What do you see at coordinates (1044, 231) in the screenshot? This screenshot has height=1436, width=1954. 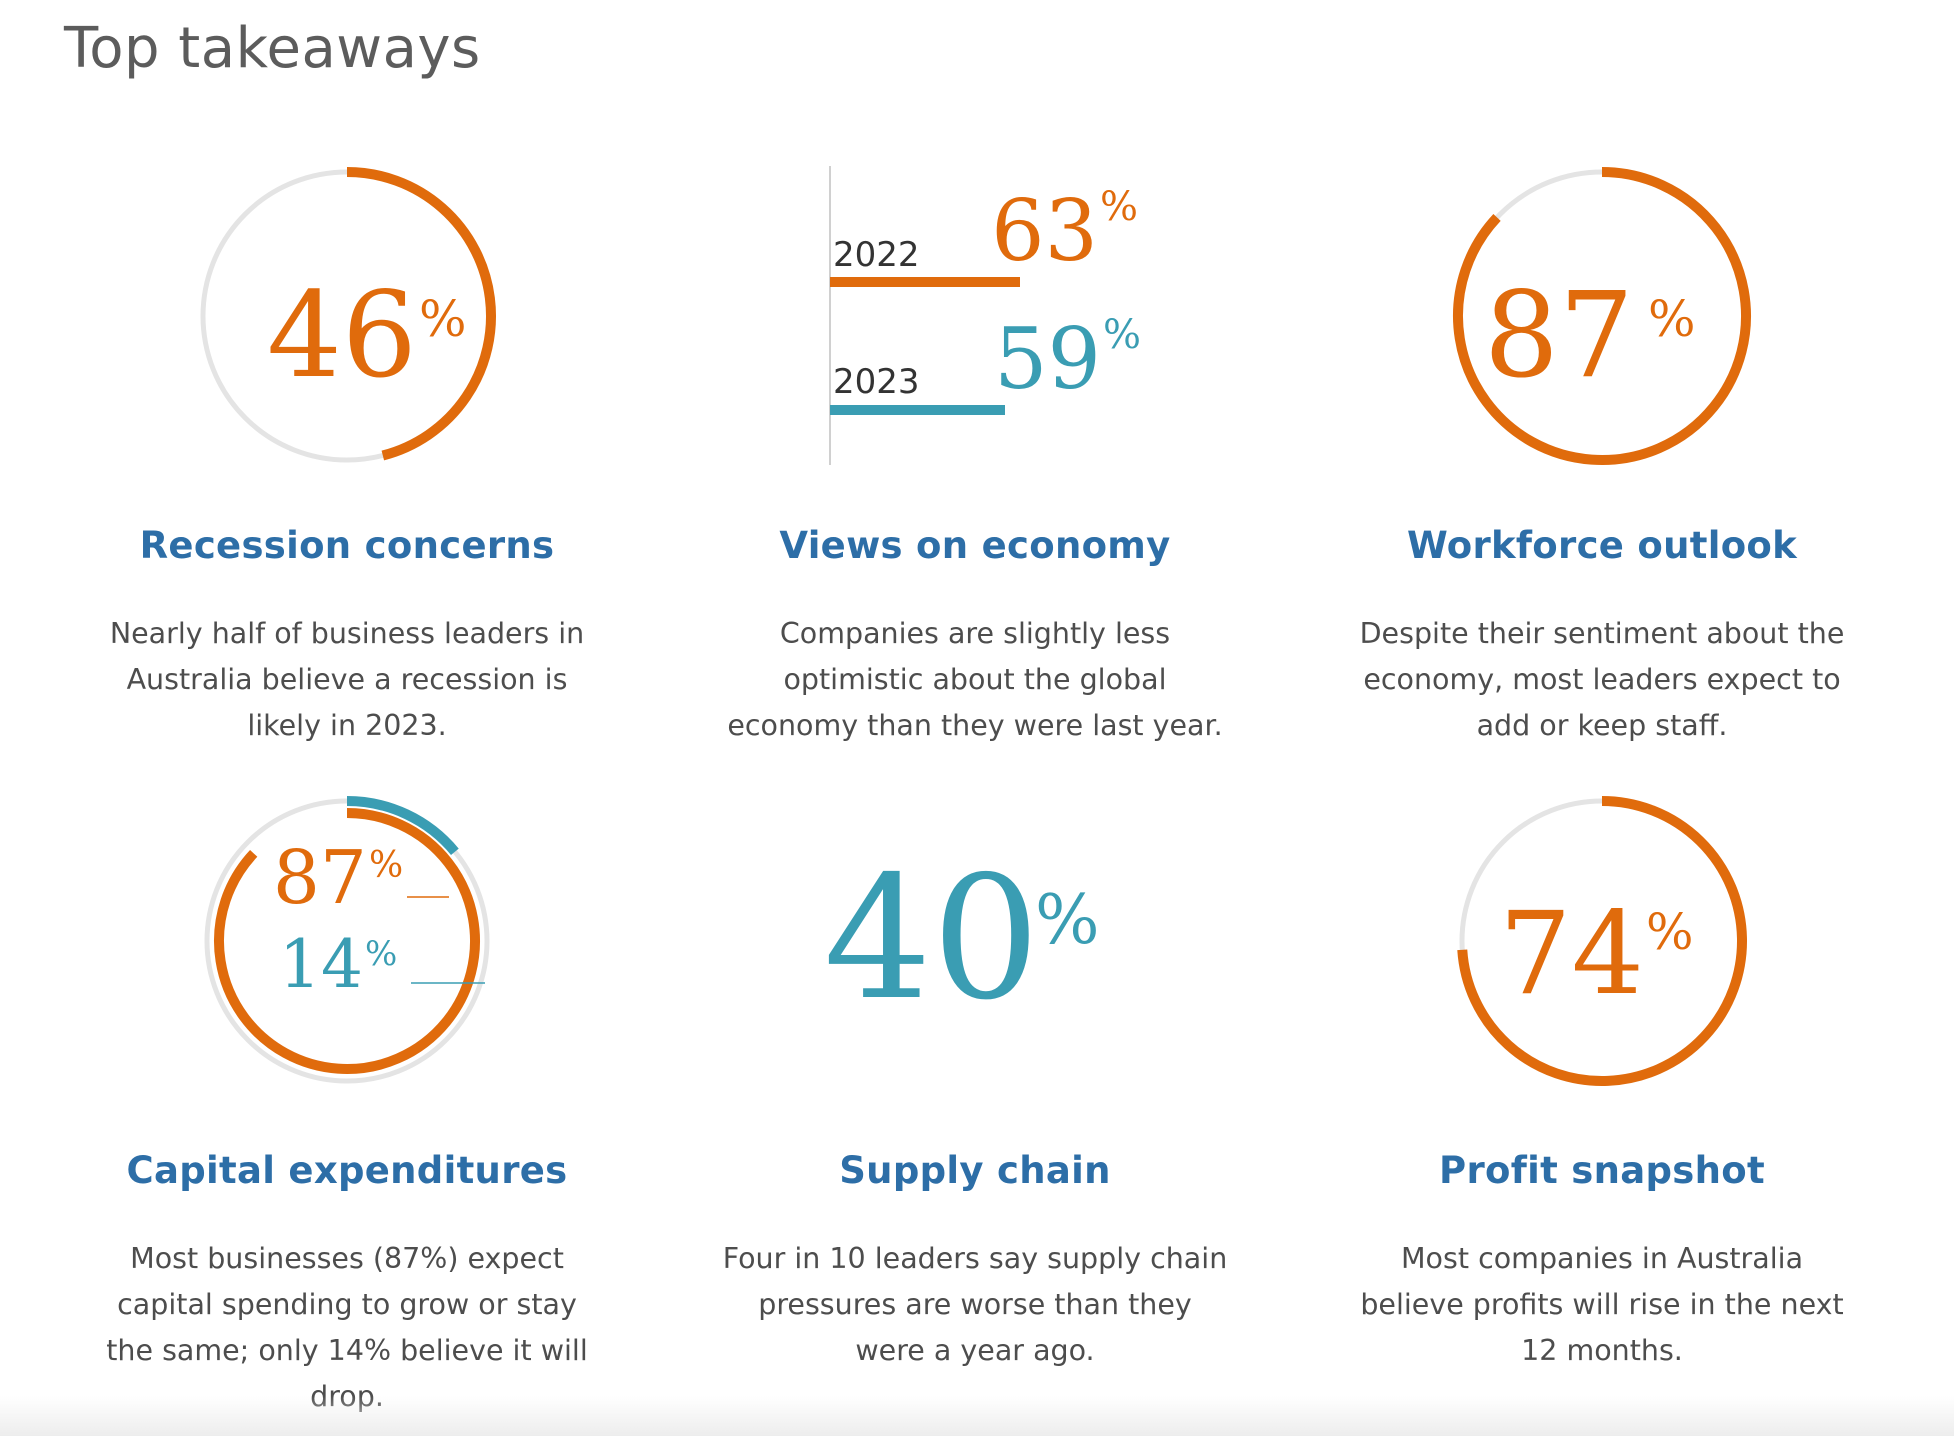 I see `bar-2022-value: 63` at bounding box center [1044, 231].